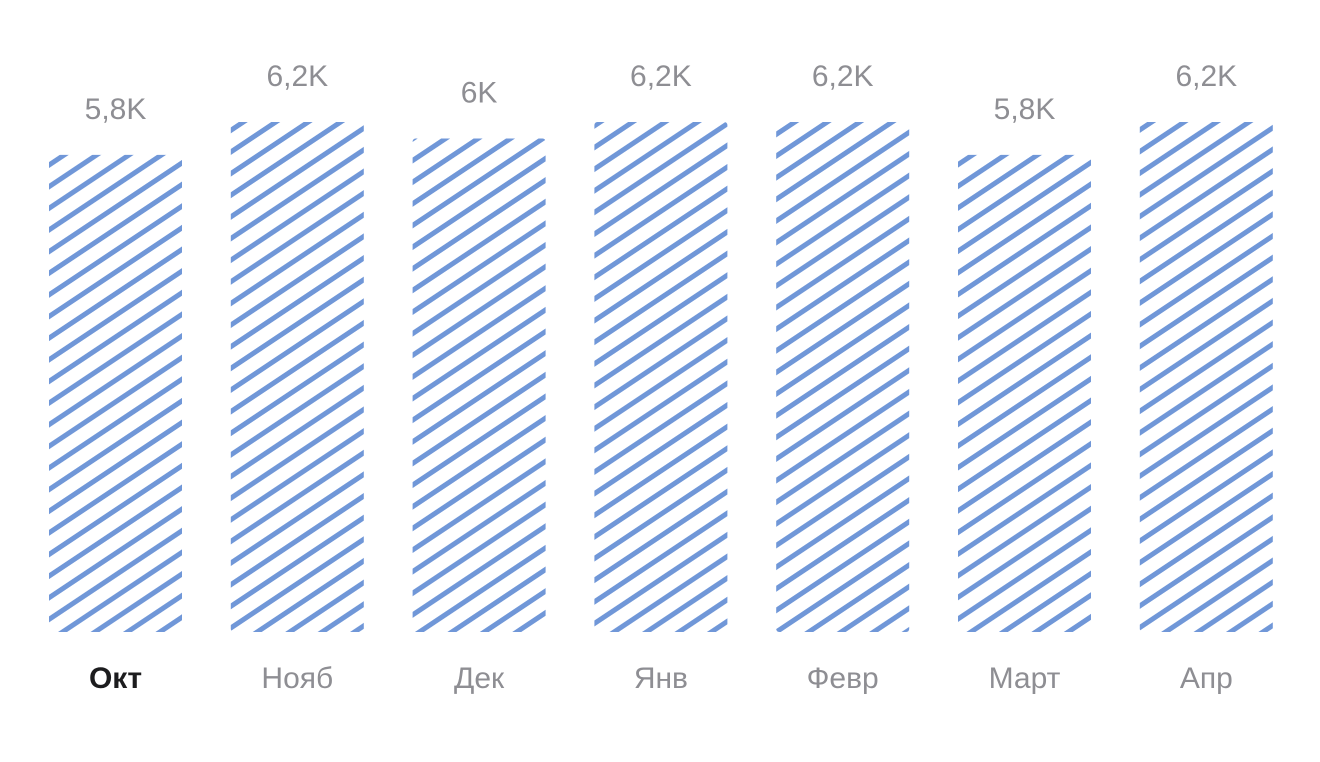 Image resolution: width=1320 pixels, height=762 pixels. What do you see at coordinates (479, 93) in the screenshot?
I see `value-label-2: 6K` at bounding box center [479, 93].